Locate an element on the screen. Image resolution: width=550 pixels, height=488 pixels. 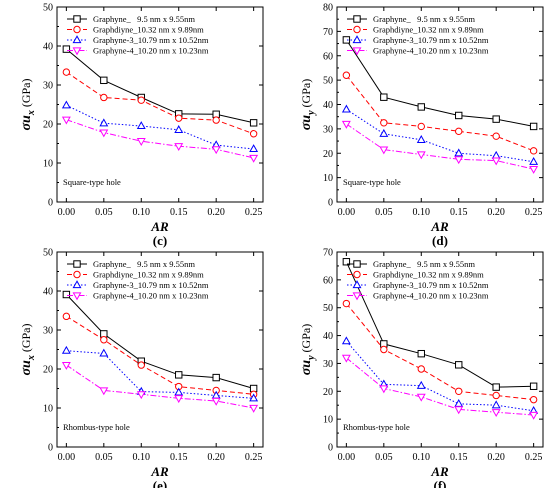
y-tick-label: 70 is located at coordinates (328, 253).